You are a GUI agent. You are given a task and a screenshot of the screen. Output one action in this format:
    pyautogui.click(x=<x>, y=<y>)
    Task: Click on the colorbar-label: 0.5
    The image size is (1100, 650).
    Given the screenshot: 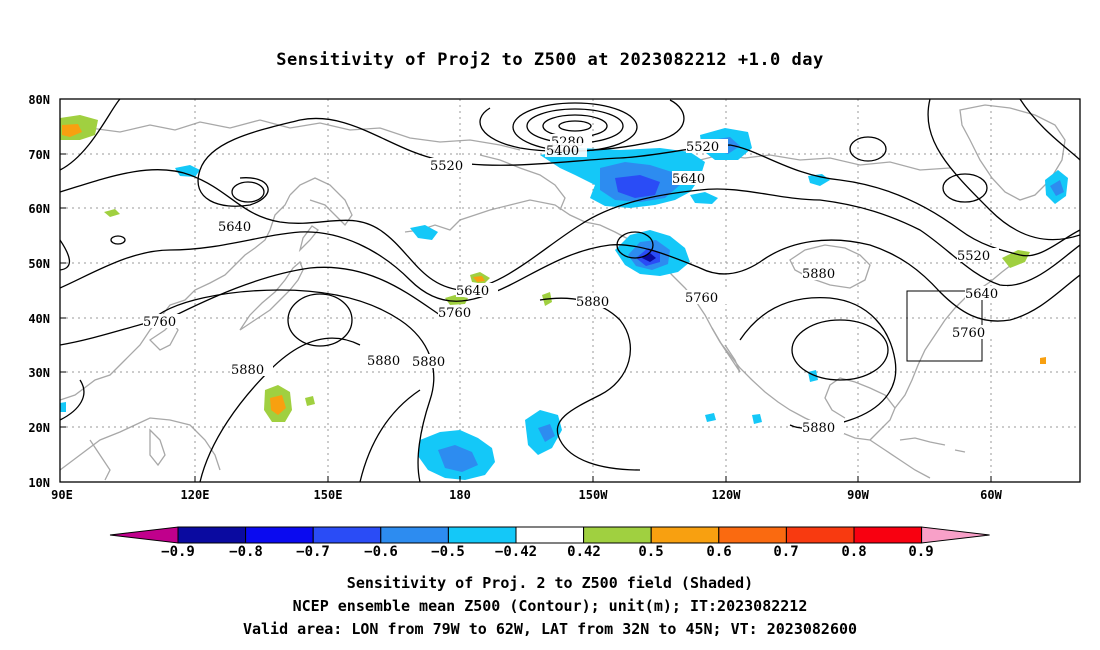 What is the action you would take?
    pyautogui.click(x=650, y=552)
    